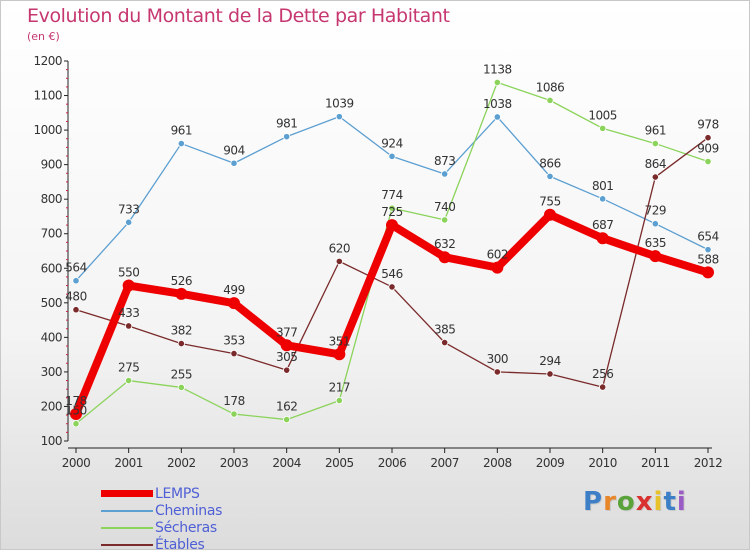  What do you see at coordinates (127, 493) in the screenshot?
I see `legend-swatch-lemps` at bounding box center [127, 493].